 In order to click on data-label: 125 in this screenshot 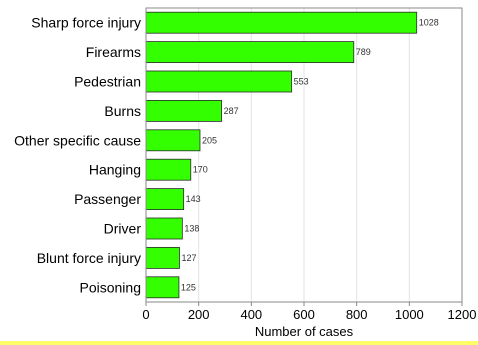, I will do `click(188, 287)`.